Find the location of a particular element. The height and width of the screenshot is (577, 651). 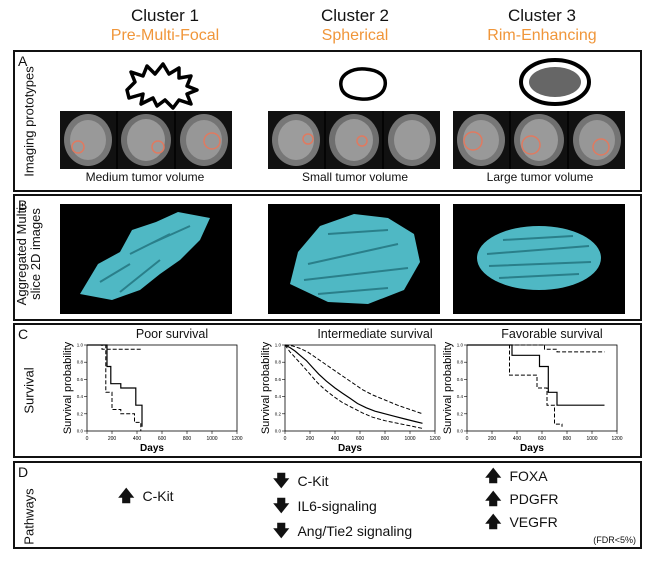

volume-label-cluster-1: Medium tumor volume is located at coordinates (145, 177).